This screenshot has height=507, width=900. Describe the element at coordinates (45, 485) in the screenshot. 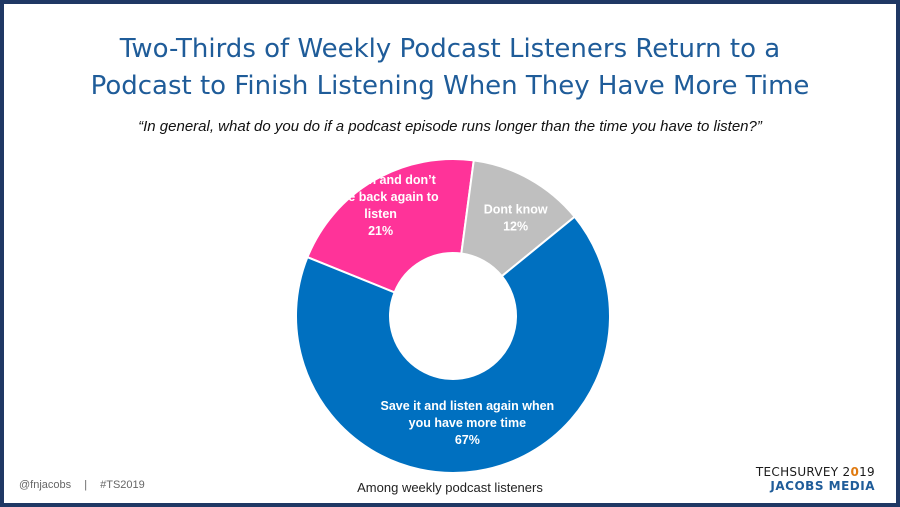

I see `twitter-handle: @fnjacobs` at that location.